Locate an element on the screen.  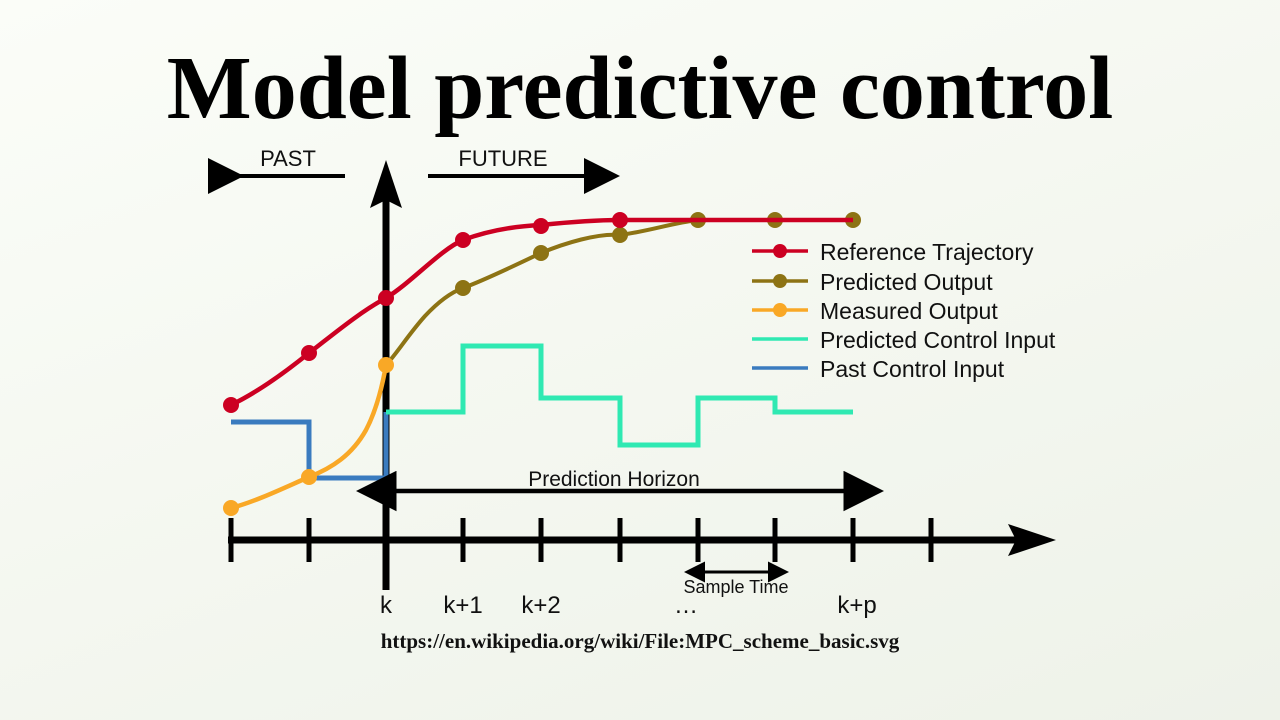
x-tick-label-k1: k+1 is located at coordinates (462, 605).